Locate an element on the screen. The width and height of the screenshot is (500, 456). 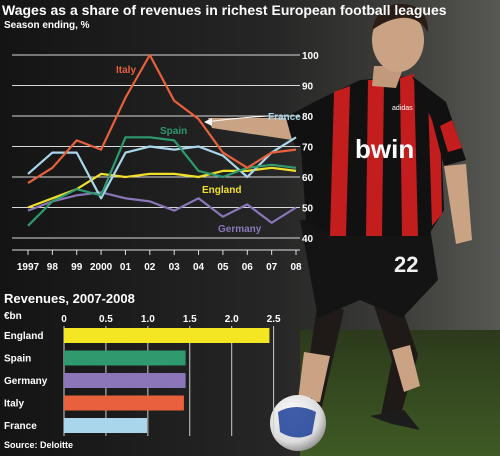
bar-france is located at coordinates (106, 425).